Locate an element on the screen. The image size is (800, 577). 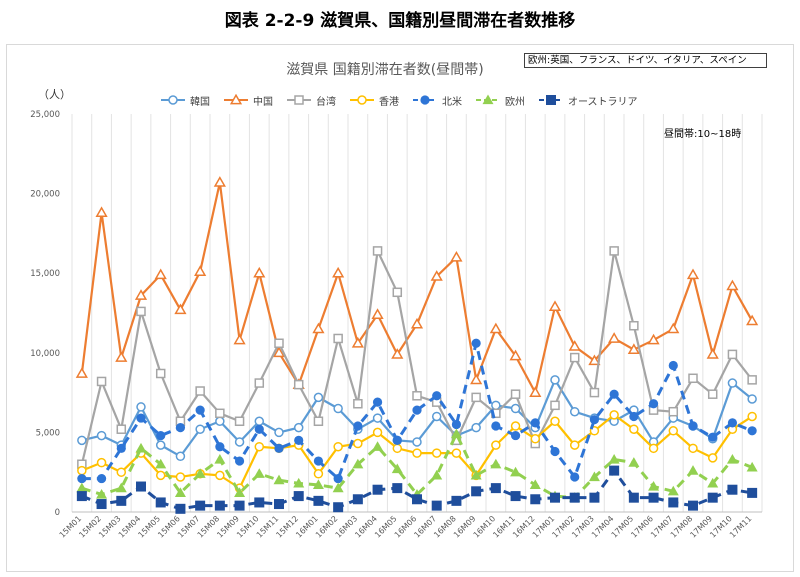
legend-label: 中国 is located at coordinates (263, 102).